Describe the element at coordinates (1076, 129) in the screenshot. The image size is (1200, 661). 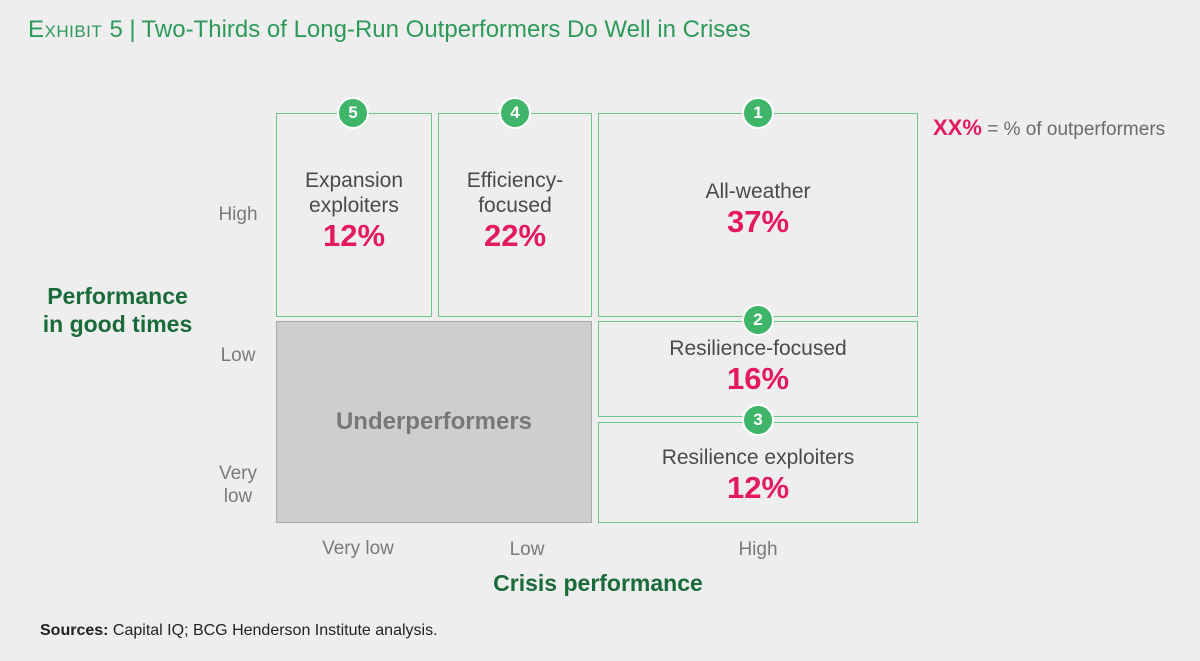
I see `legend-text: = % of outperformers` at that location.